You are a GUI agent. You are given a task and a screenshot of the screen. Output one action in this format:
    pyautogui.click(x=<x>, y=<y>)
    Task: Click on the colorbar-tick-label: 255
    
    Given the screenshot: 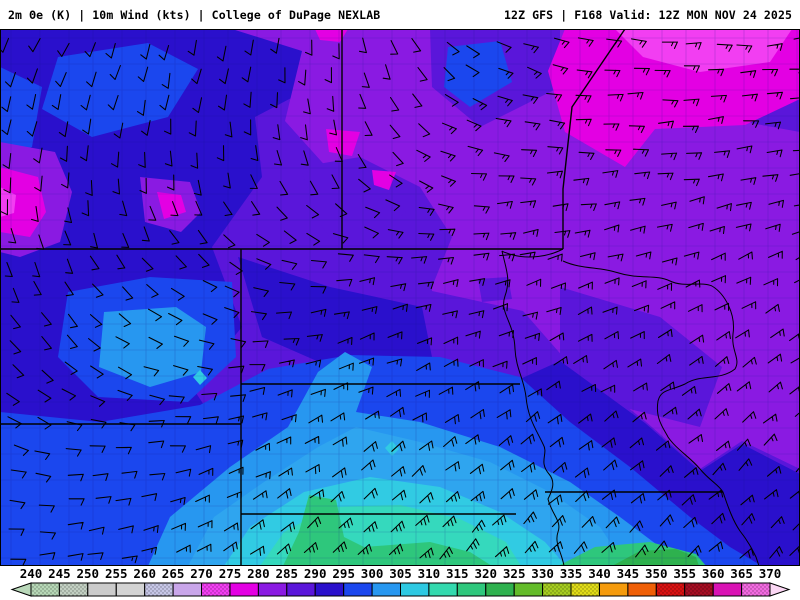 What is the action you would take?
    pyautogui.click(x=116, y=573)
    